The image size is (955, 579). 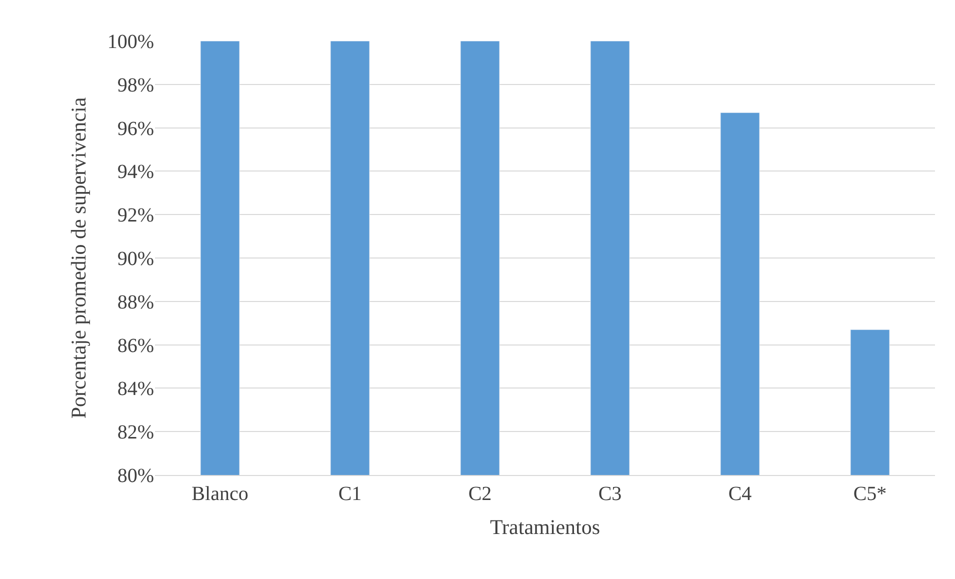 What do you see at coordinates (135, 259) in the screenshot?
I see `y-tick-label: 90%` at bounding box center [135, 259].